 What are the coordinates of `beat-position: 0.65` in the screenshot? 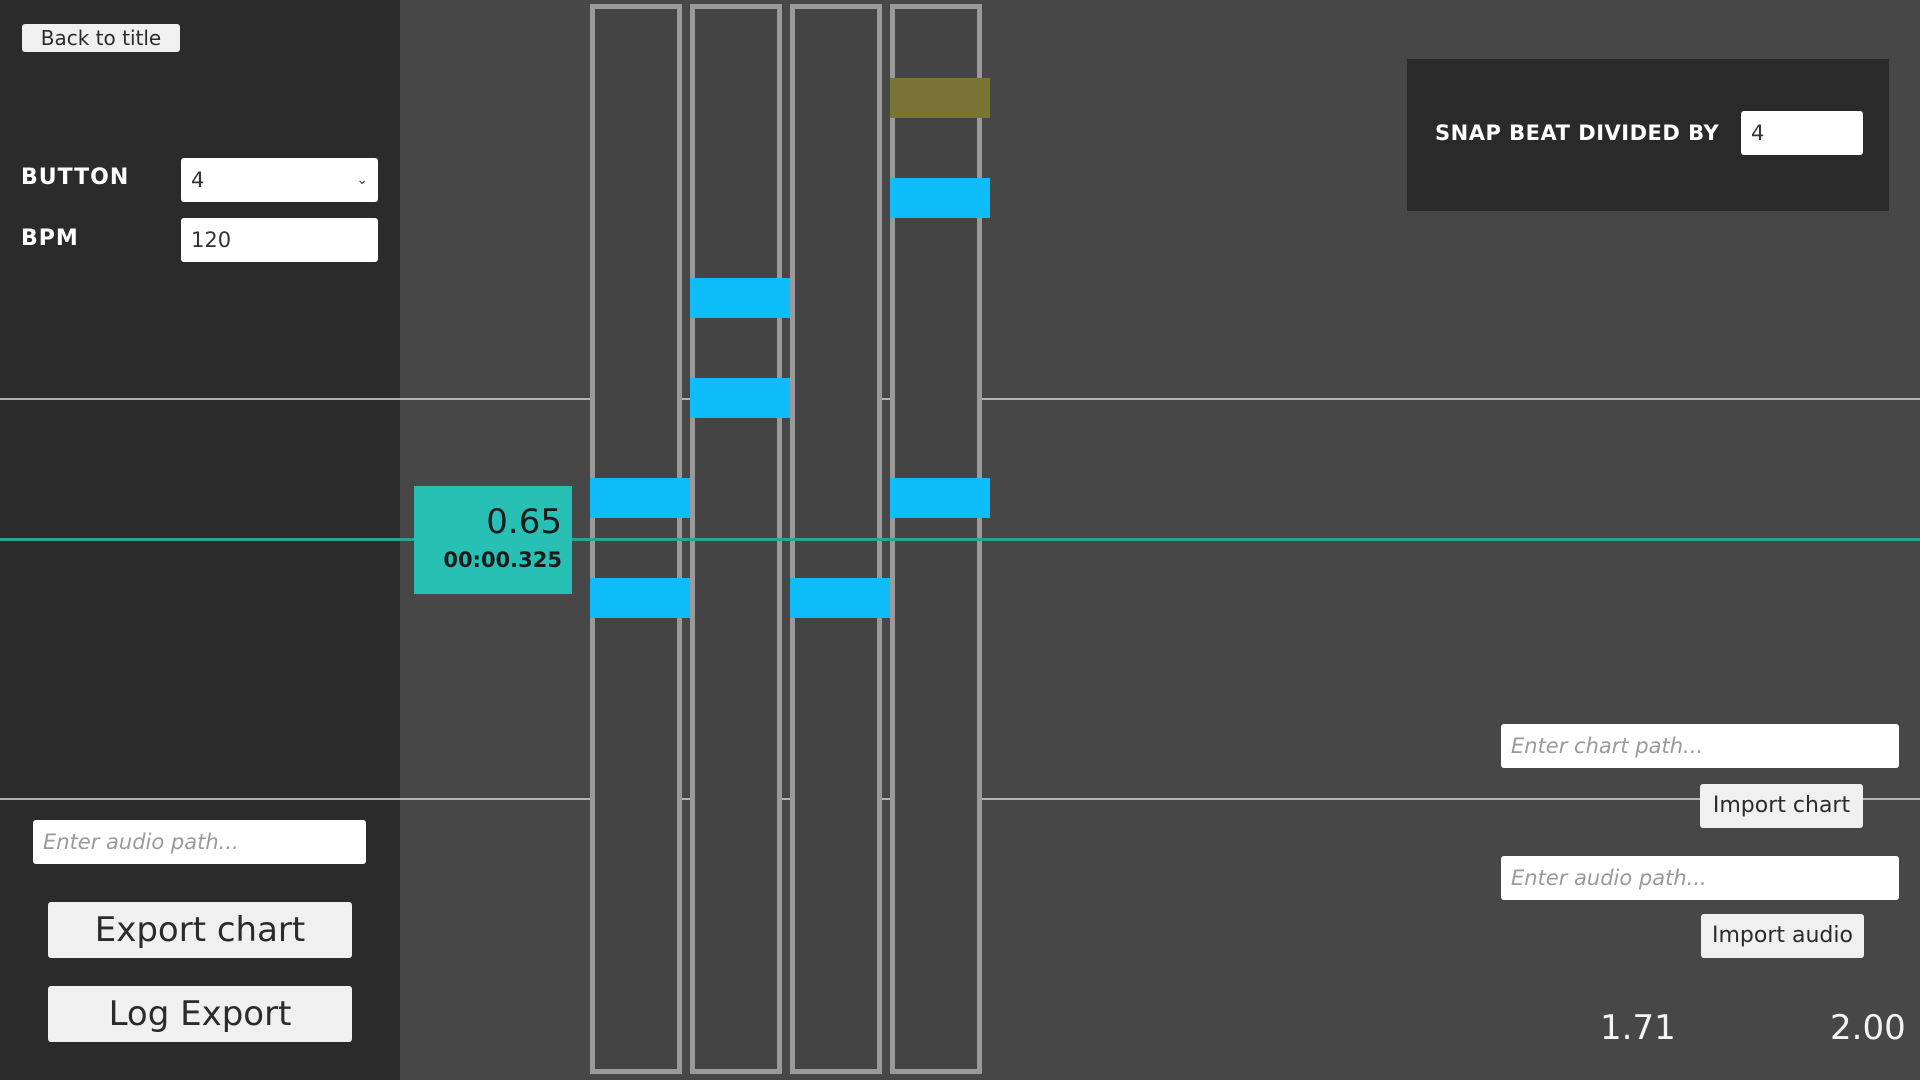 It's located at (524, 522).